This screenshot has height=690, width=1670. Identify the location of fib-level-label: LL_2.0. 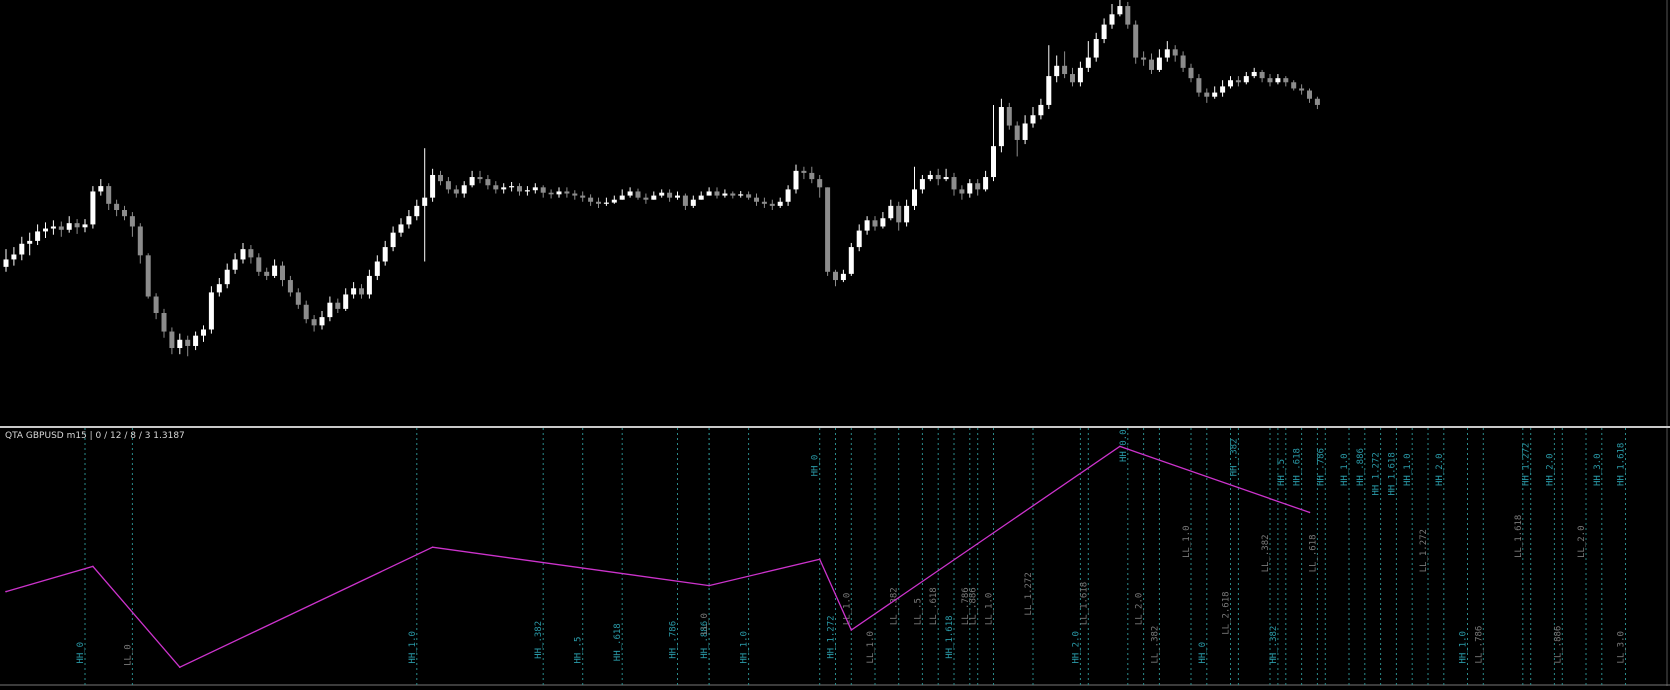
(1140, 609).